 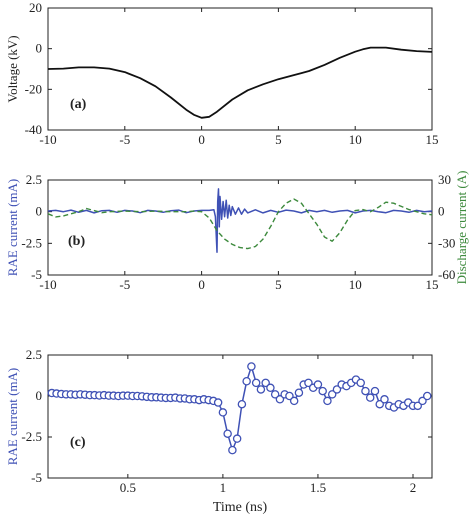 I want to click on panel-label: (a), so click(x=78, y=104).